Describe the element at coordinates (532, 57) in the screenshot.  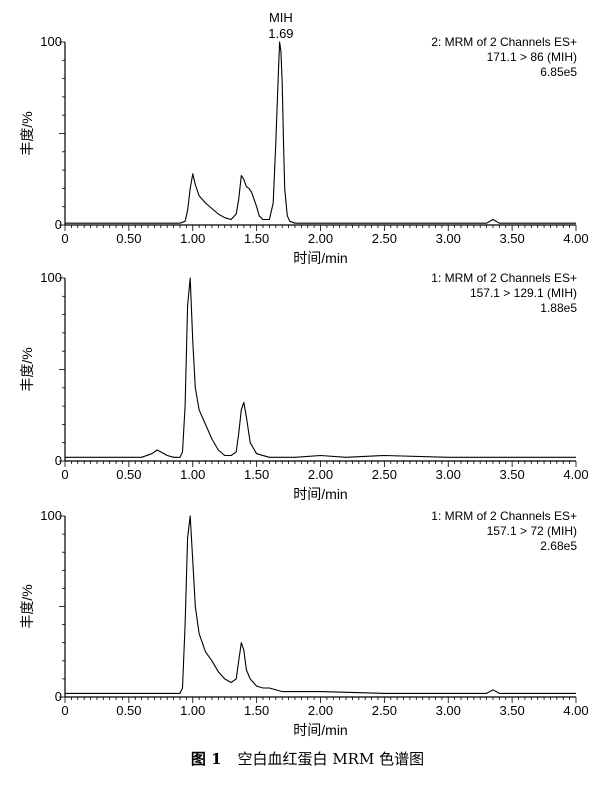
I see `legend-line: 171.1 > 86 (MIH)` at that location.